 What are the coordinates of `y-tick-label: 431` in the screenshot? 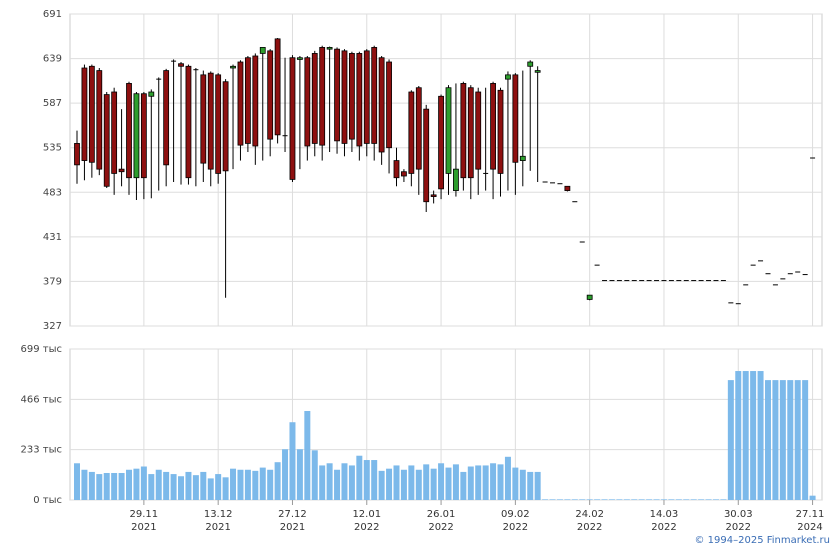 It's located at (52, 237).